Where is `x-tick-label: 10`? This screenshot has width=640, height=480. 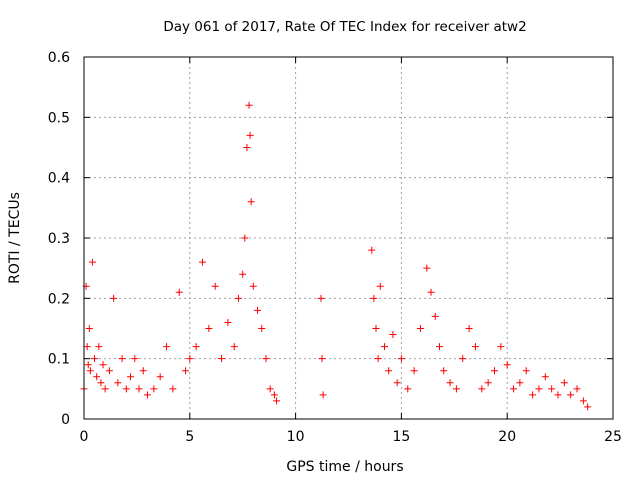 x-tick-label: 10 is located at coordinates (296, 437).